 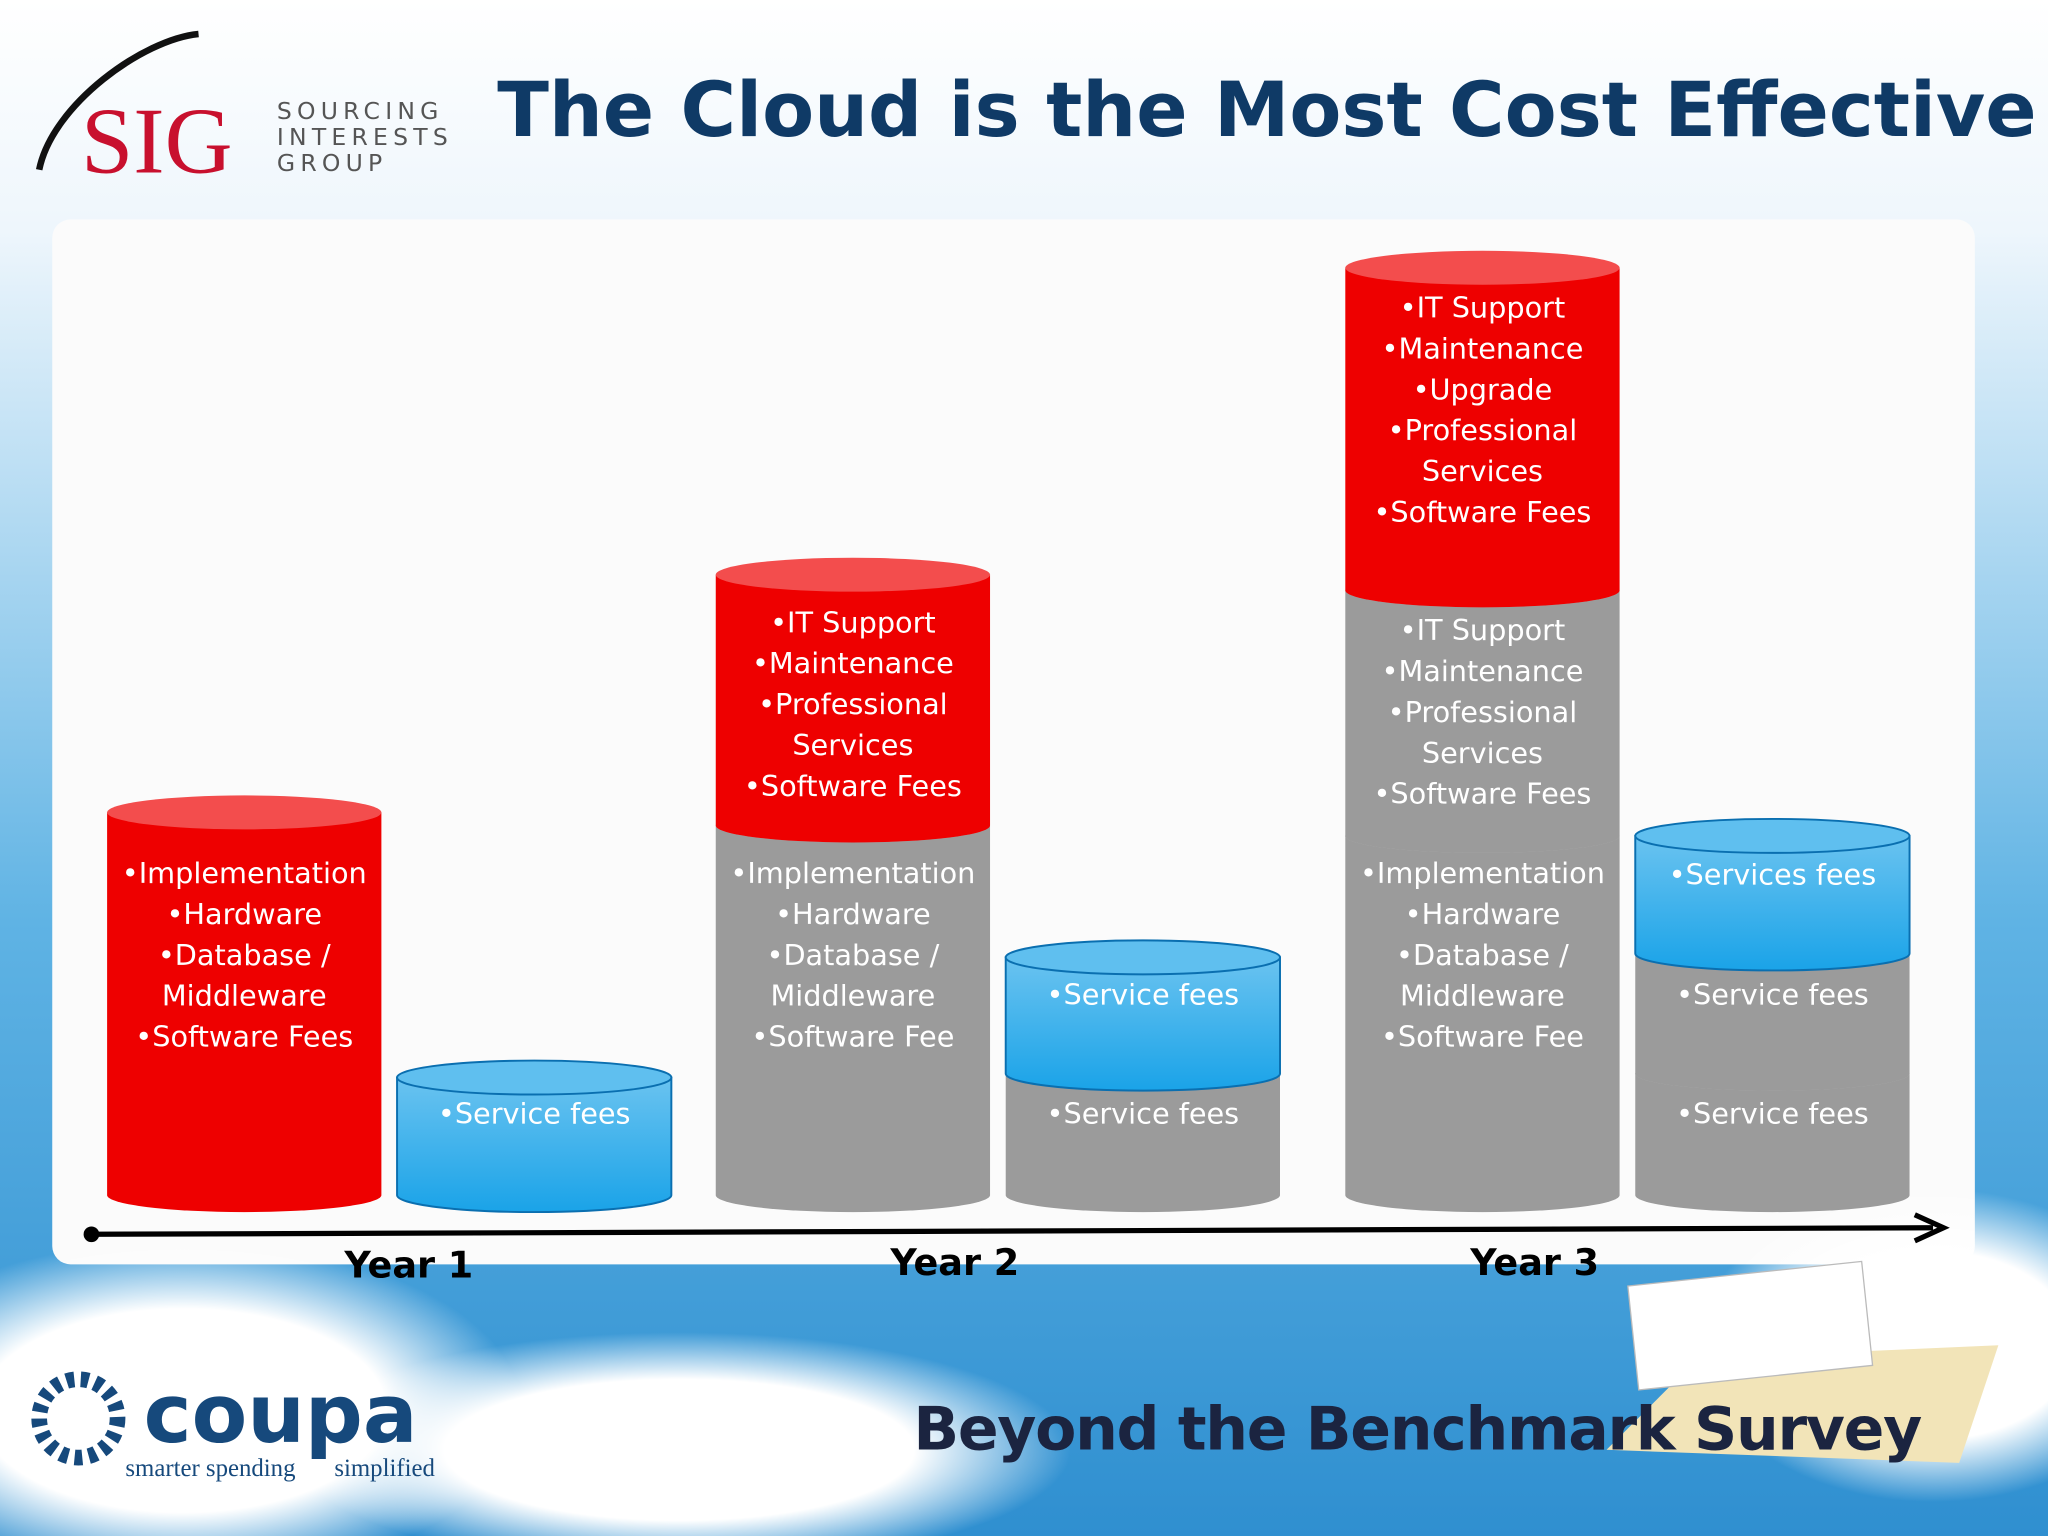 What do you see at coordinates (210, 1468) in the screenshot?
I see `logo-coupa-tagline: smarter spending` at bounding box center [210, 1468].